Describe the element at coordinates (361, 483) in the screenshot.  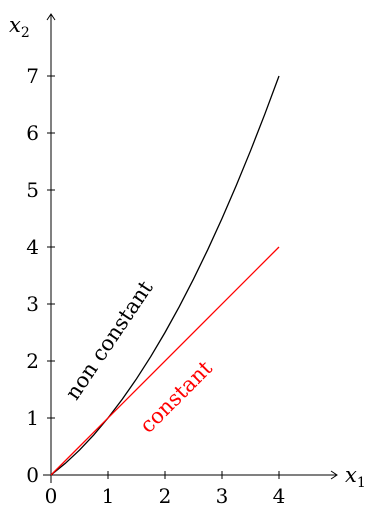
I see `x-axis-label-sub: 1` at that location.